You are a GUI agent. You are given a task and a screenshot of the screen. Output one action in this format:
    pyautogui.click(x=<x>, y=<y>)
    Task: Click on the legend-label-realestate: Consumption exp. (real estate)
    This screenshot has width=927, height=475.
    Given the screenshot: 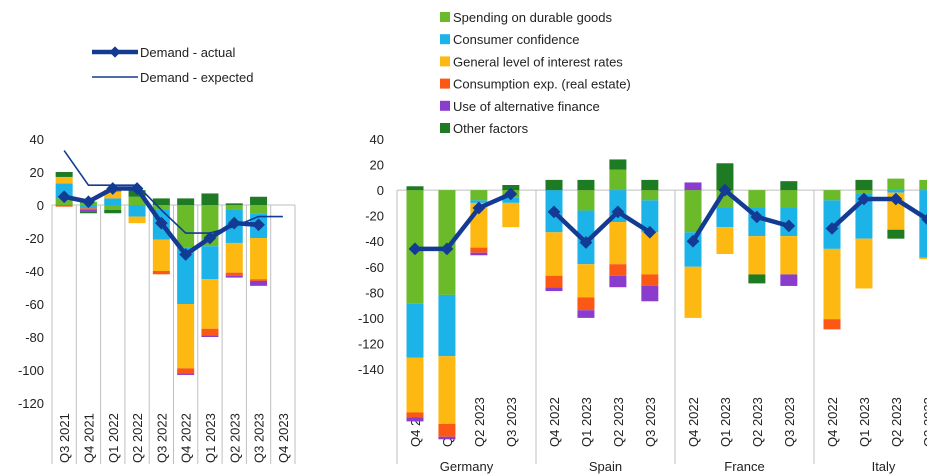 What is the action you would take?
    pyautogui.click(x=542, y=84)
    